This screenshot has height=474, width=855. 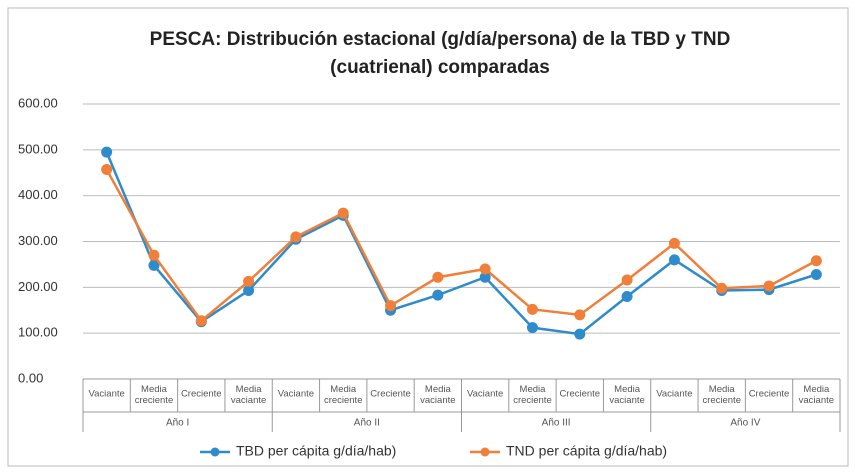 What do you see at coordinates (316, 451) in the screenshot?
I see `legend-label: TBD per cápita g/día/hab)` at bounding box center [316, 451].